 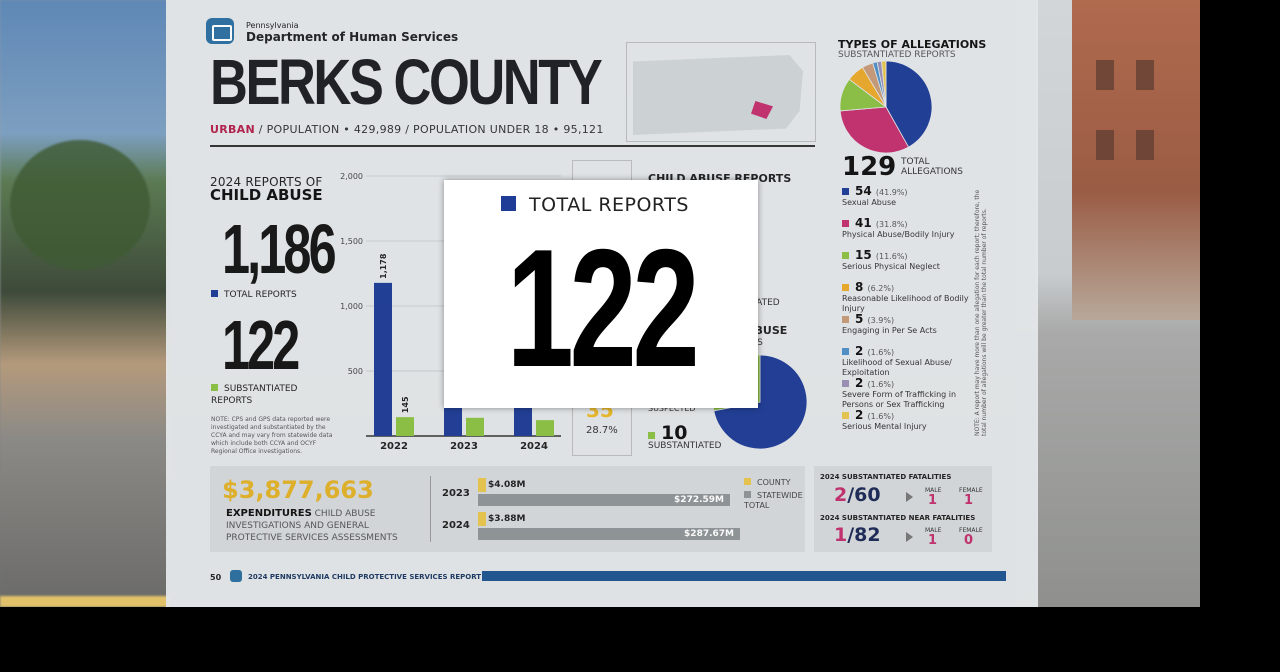 I want to click on substantiated-reports-label: SUBSTANTIATED REPORTS, so click(x=266, y=395).